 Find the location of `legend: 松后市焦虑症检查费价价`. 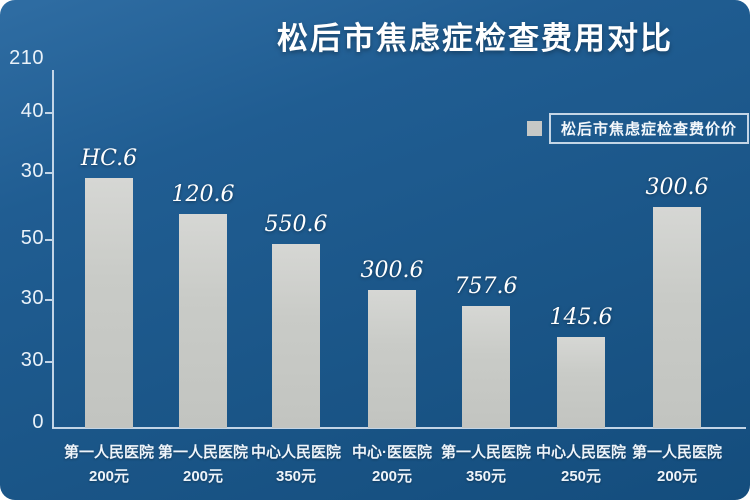

legend: 松后市焦虑症检查费价价 is located at coordinates (638, 128).